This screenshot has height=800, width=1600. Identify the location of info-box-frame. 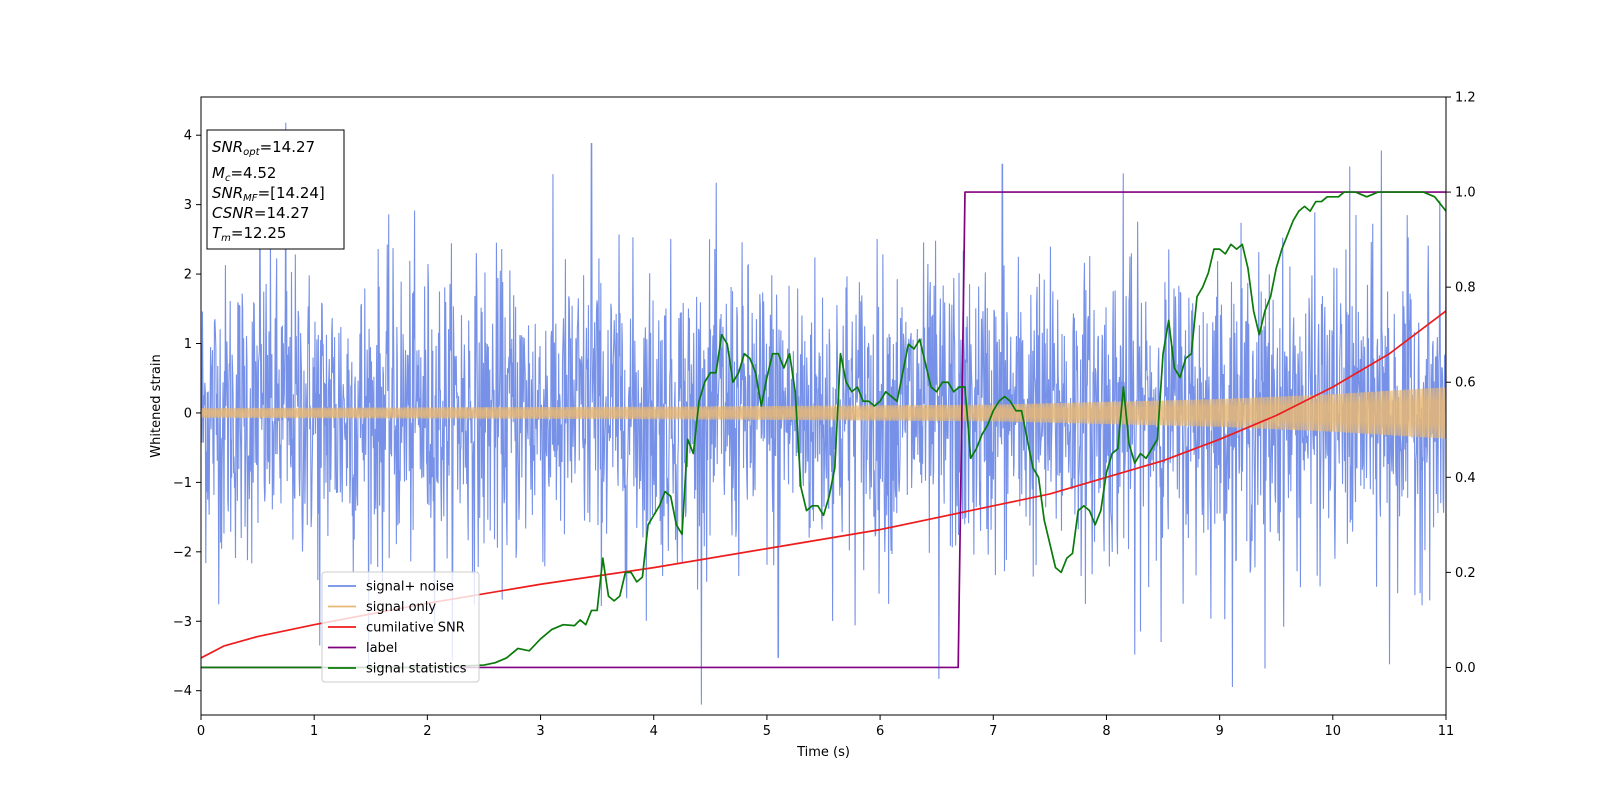
(275, 189).